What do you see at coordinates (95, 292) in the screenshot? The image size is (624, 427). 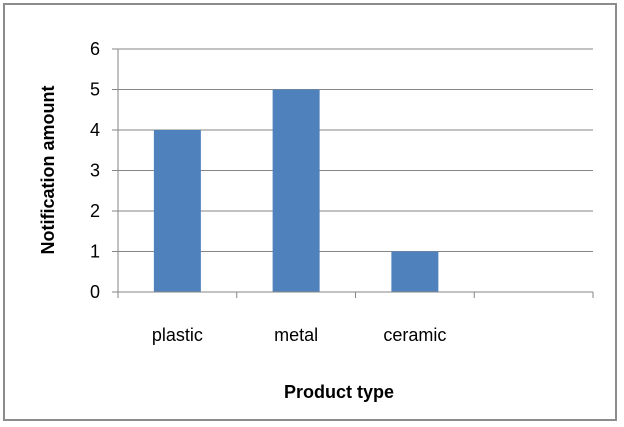 I see `y-tick-label: 0` at bounding box center [95, 292].